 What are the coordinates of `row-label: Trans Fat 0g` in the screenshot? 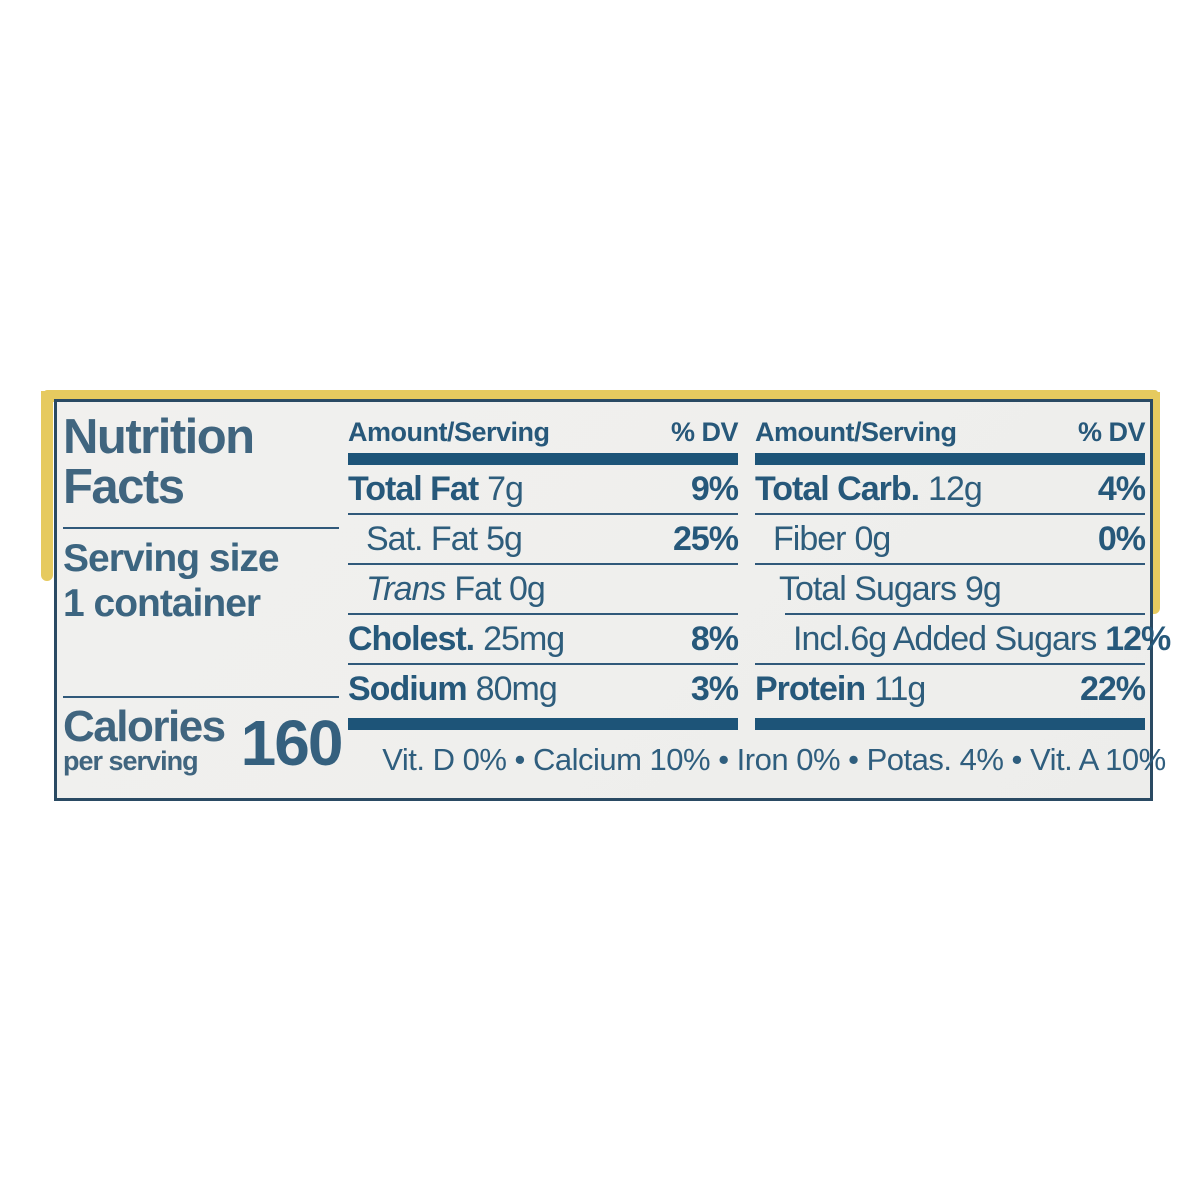 It's located at (456, 588).